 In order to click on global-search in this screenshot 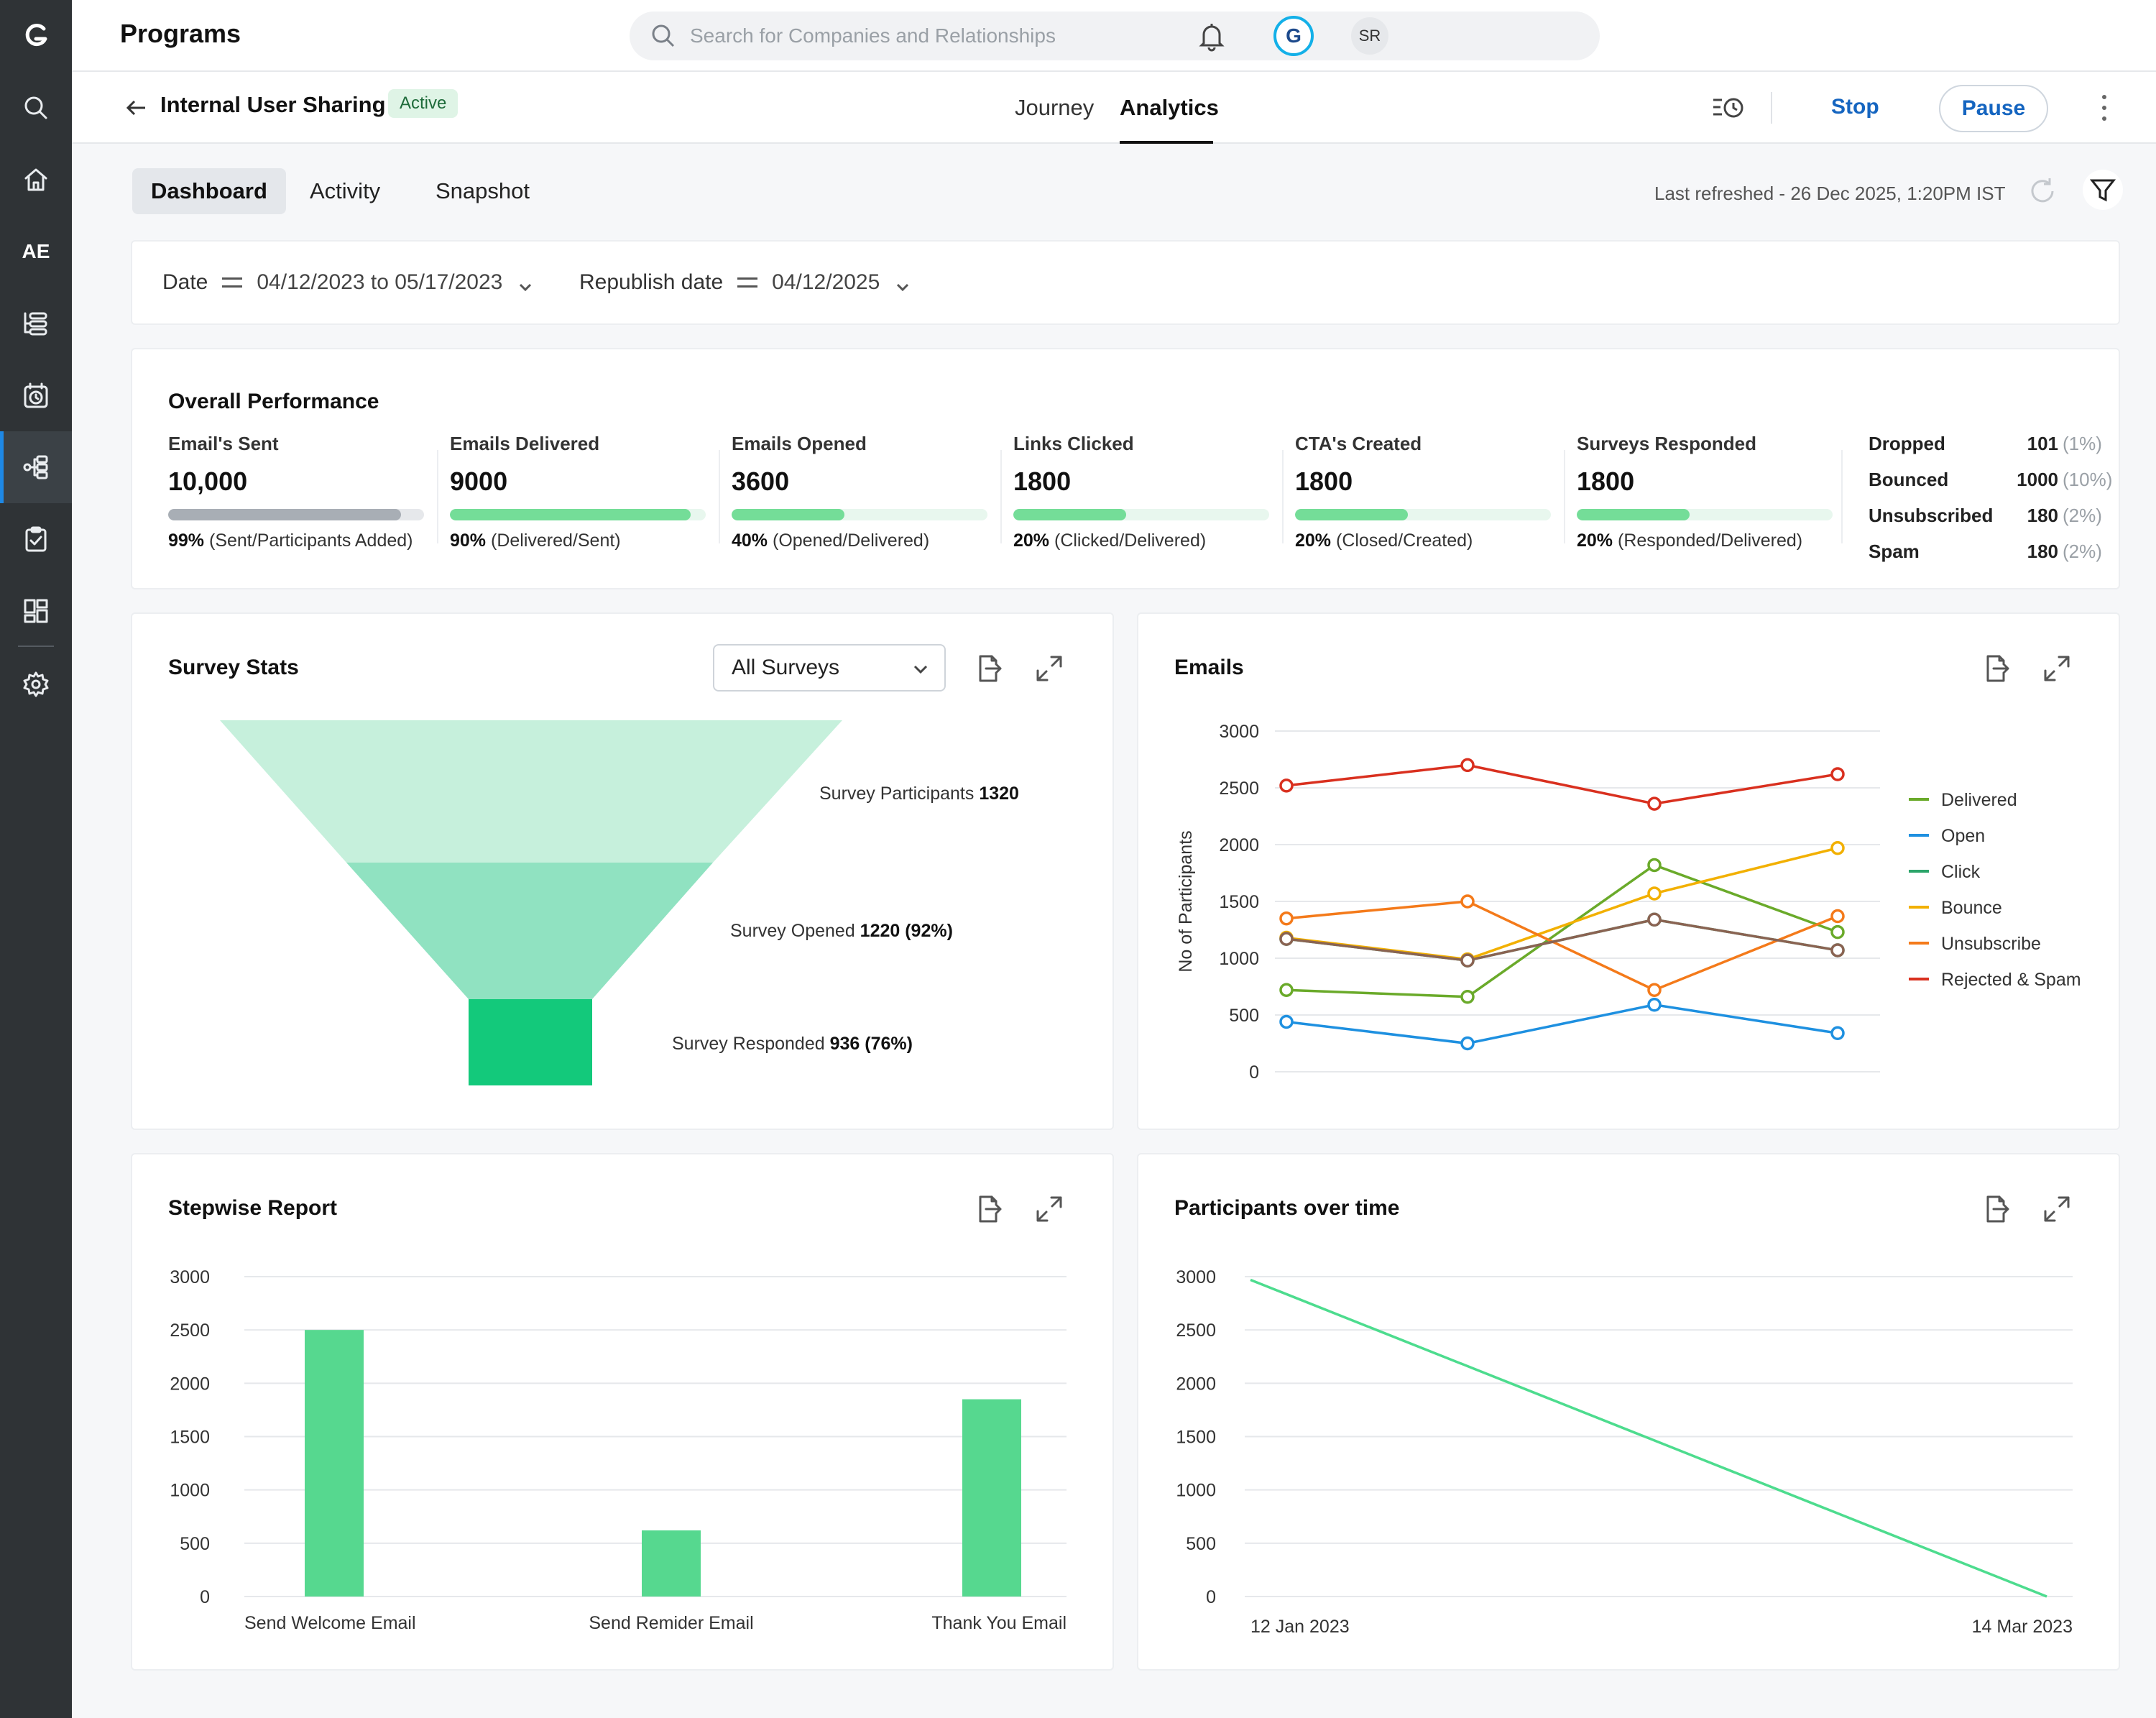, I will do `click(1115, 36)`.